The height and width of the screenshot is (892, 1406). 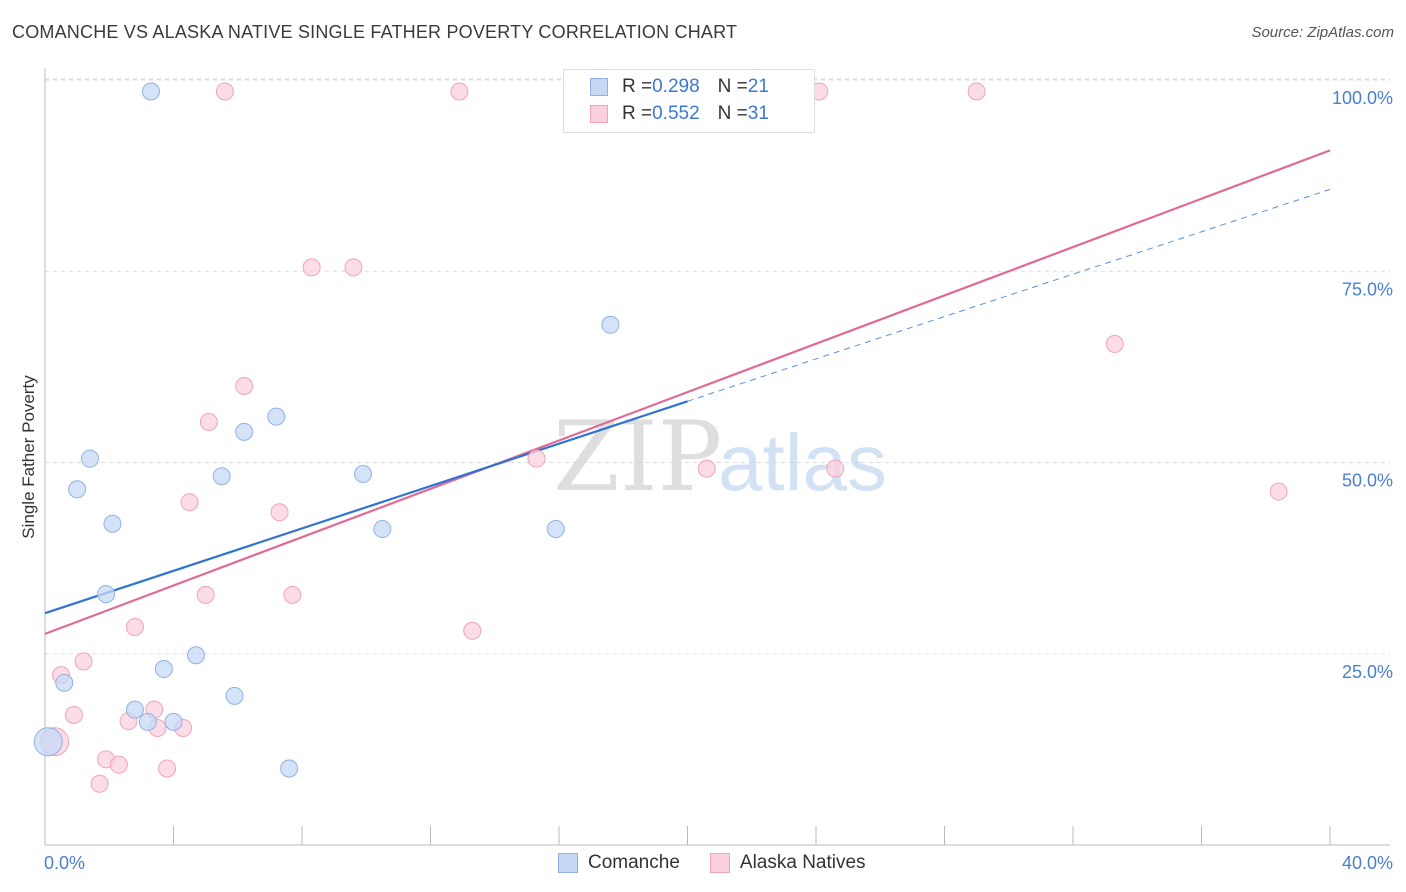 I want to click on comanche-trend-line, so click(x=366, y=507).